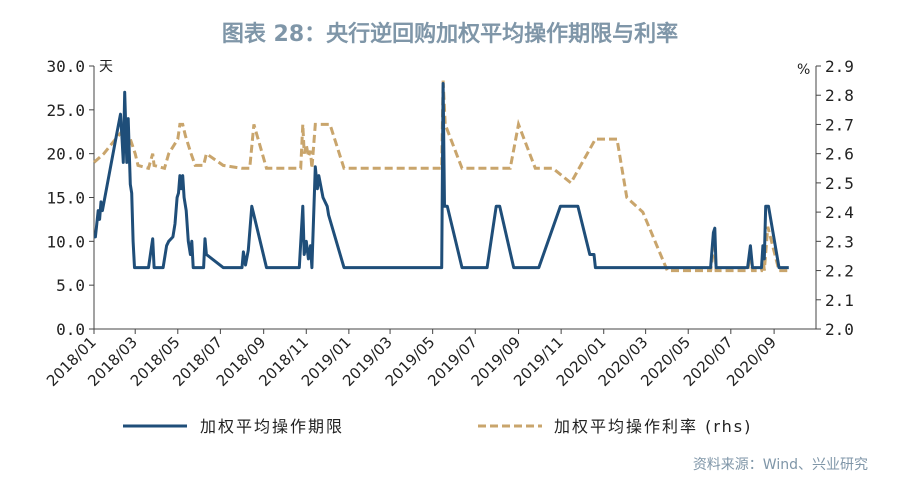  What do you see at coordinates (272, 426) in the screenshot?
I see `legend-label-term: 加权平均操作期限` at bounding box center [272, 426].